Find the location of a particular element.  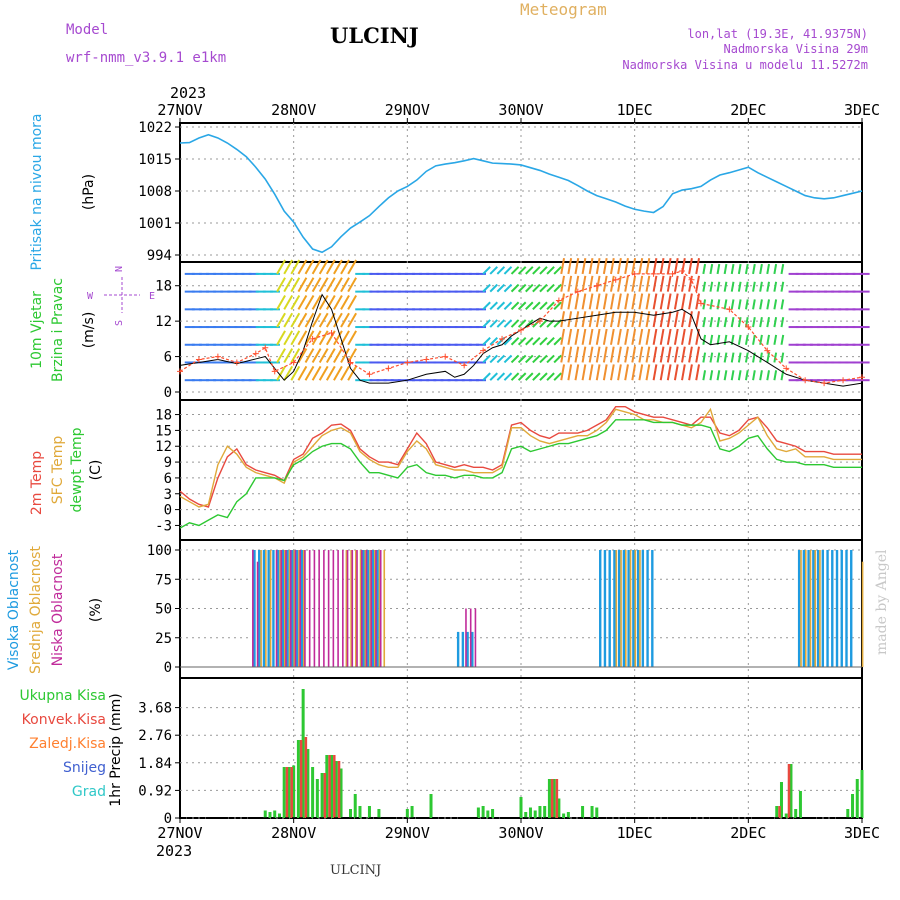

wind-unit-label: (m/s) is located at coordinates (89, 330).